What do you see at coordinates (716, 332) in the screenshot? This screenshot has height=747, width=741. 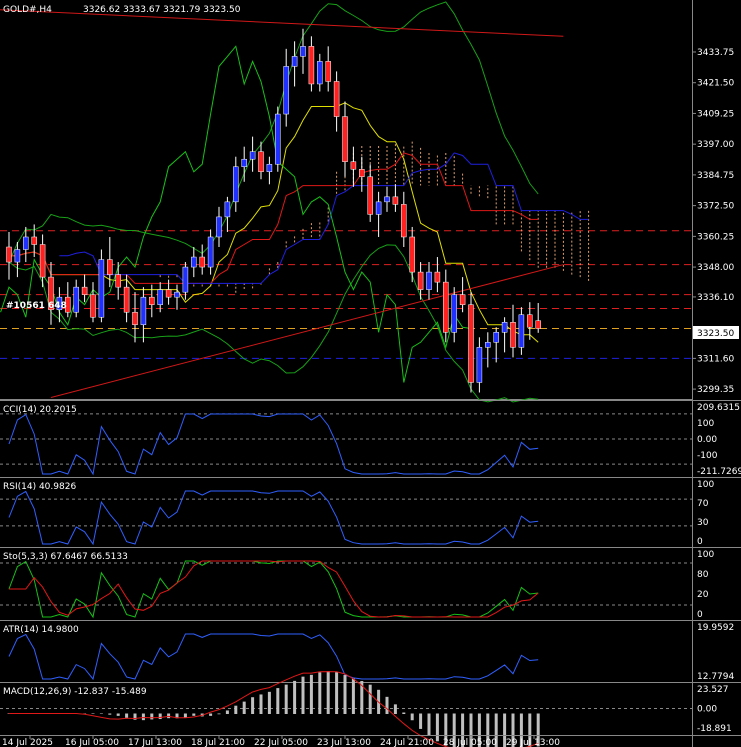 I see `current-price-tag` at bounding box center [716, 332].